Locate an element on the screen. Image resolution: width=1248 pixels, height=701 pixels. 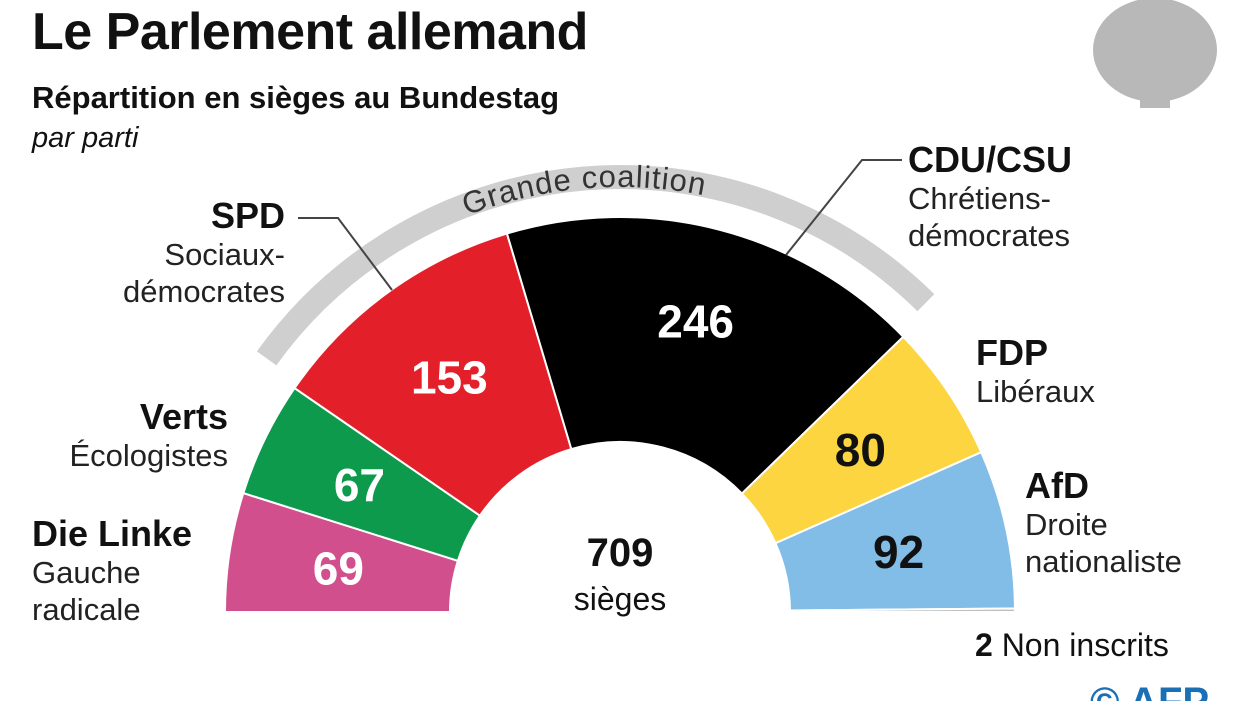
party-desc: Chrétiens-démocrates is located at coordinates (989, 217).